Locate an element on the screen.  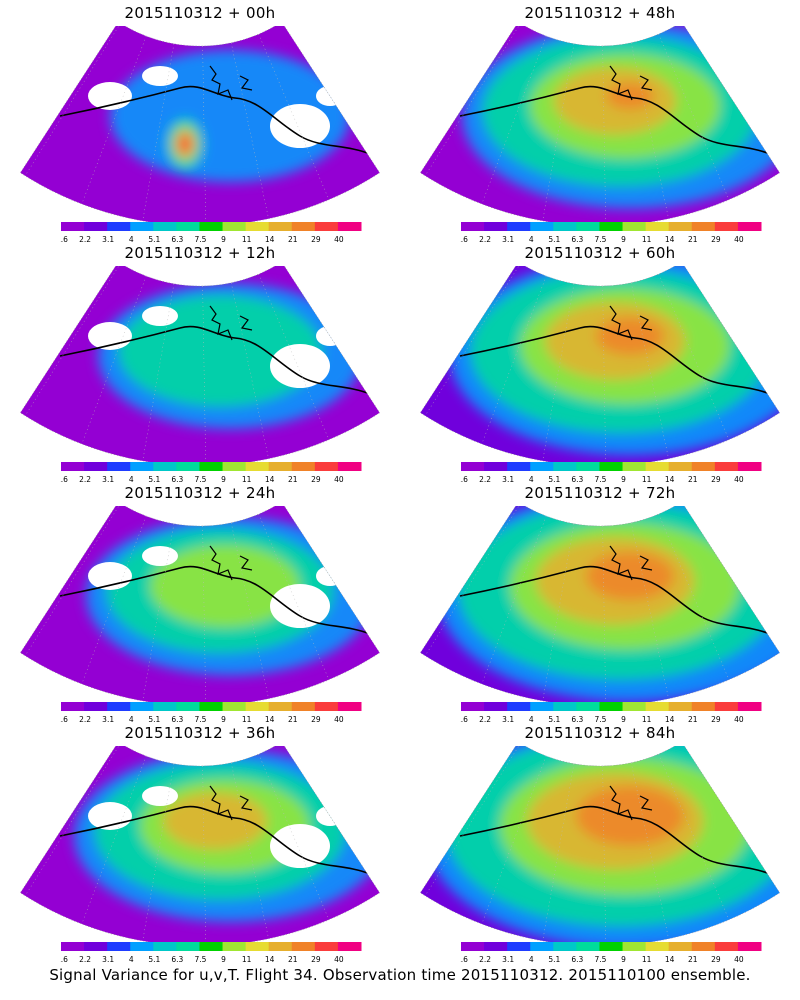
coastline-islands is located at coordinates (231, 323).